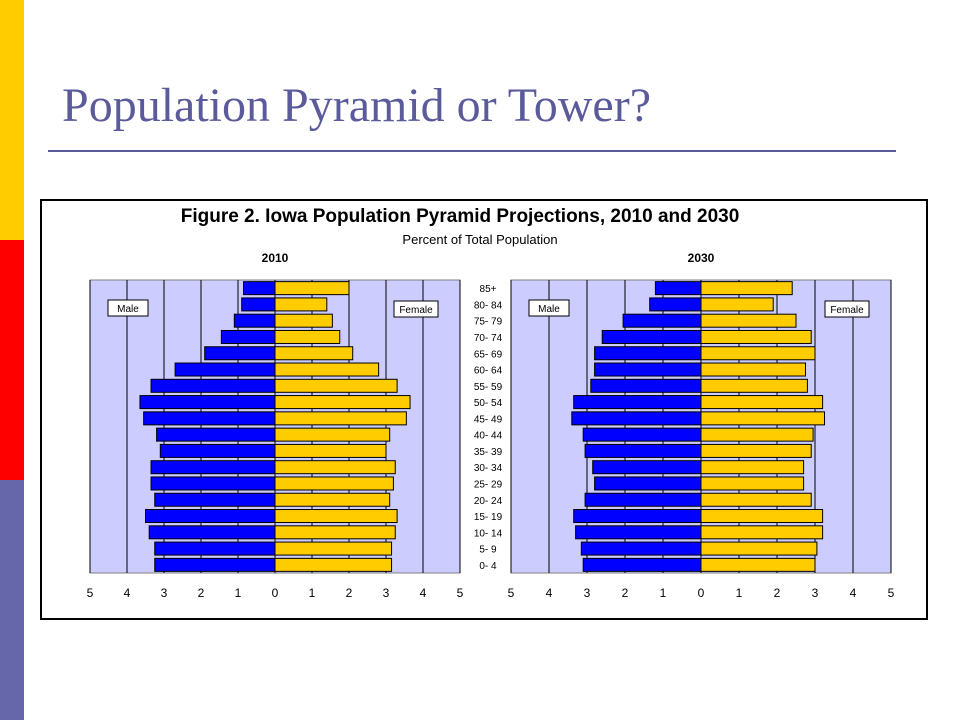 The height and width of the screenshot is (720, 960). I want to click on panel-2010-x-tick-label: 2, so click(201, 593).